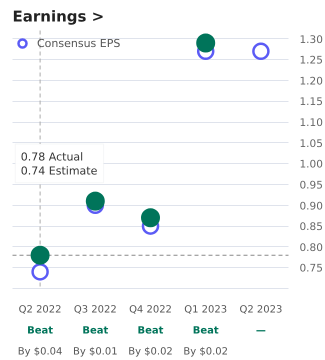 Image resolution: width=325 pixels, height=360 pixels. Describe the element at coordinates (311, 60) in the screenshot. I see `y-tick-label: 1.25` at that location.